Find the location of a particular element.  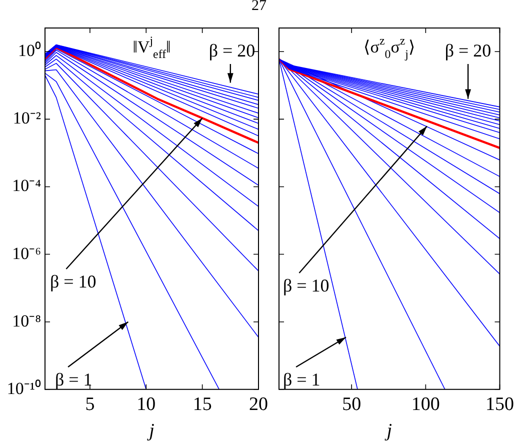

x-tick-label: 150 is located at coordinates (500, 404).